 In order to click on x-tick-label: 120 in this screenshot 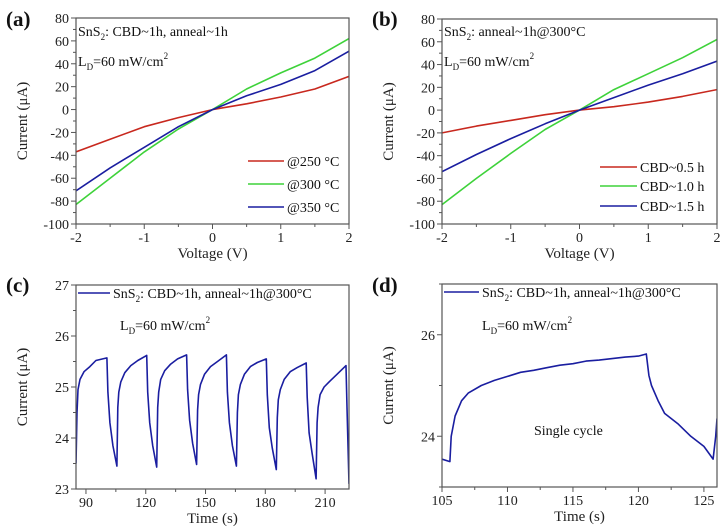, I will do `click(638, 501)`.